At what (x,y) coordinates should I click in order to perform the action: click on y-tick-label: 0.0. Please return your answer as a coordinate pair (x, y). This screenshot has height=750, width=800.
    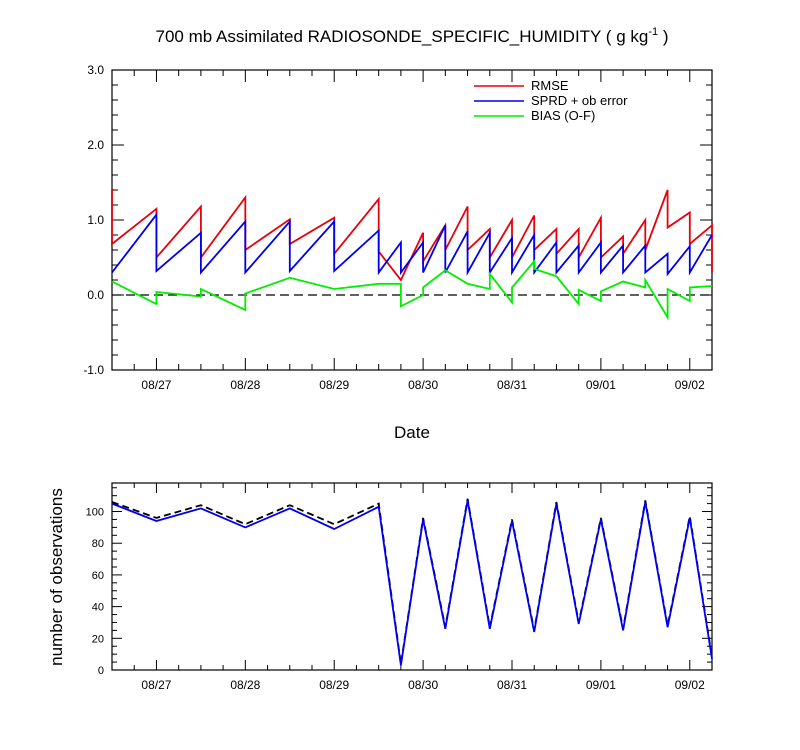
    Looking at the image, I should click on (95, 295).